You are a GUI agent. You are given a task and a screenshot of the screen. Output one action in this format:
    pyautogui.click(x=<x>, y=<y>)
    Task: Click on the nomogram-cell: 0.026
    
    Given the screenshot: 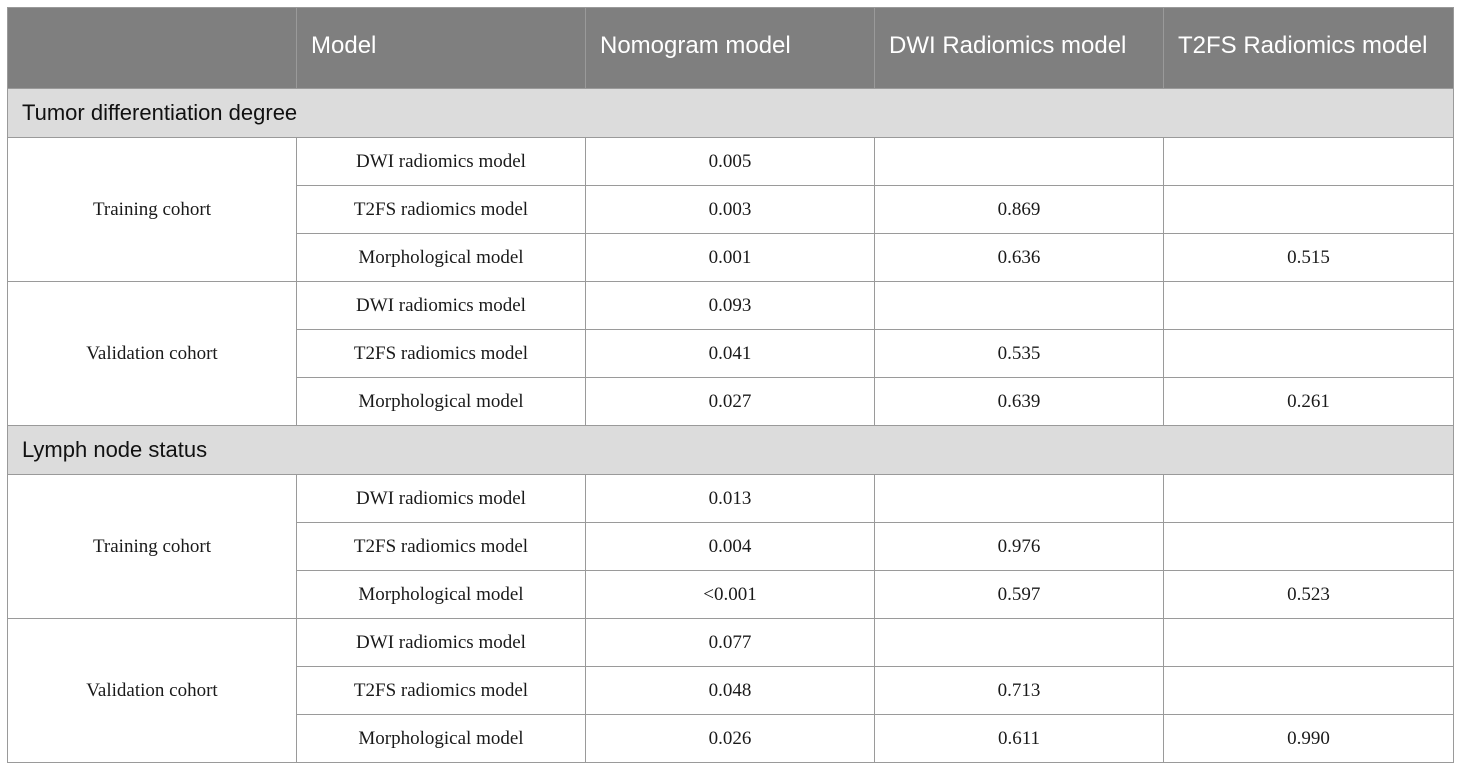 What is the action you would take?
    pyautogui.click(x=730, y=738)
    